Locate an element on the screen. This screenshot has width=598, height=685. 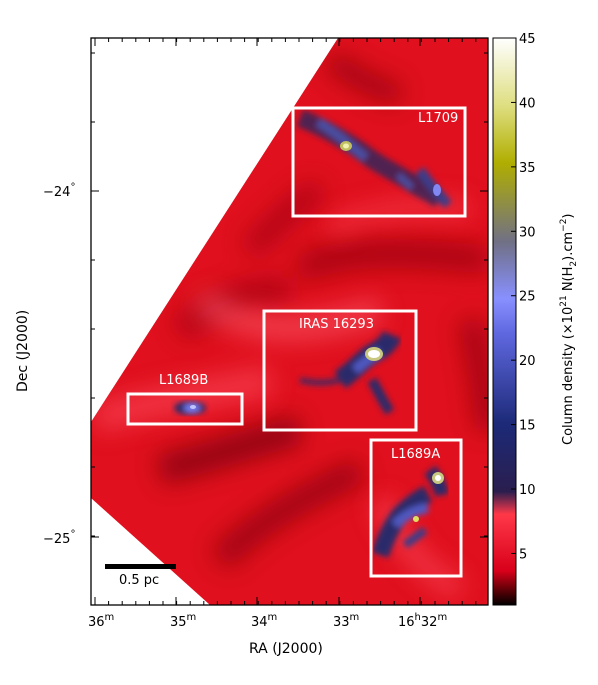
scale-bar-label: 0.5 pc is located at coordinates (139, 580).